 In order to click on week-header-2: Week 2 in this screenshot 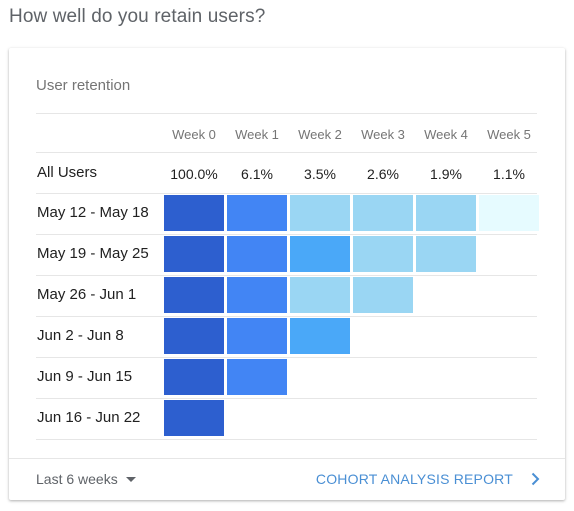, I will do `click(320, 134)`.